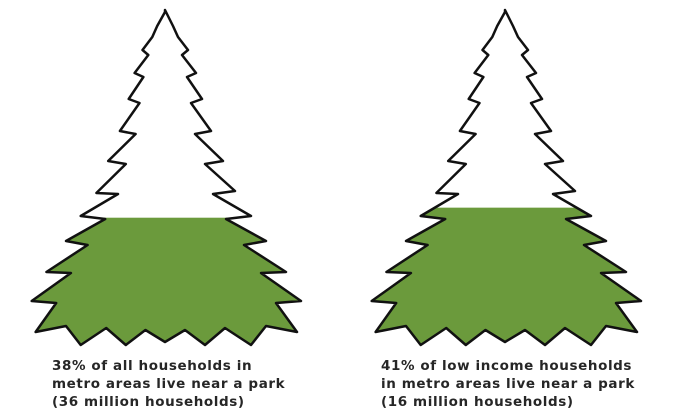 This screenshot has width=675, height=413. I want to click on caption-line: 38% of all households in, so click(152, 366).